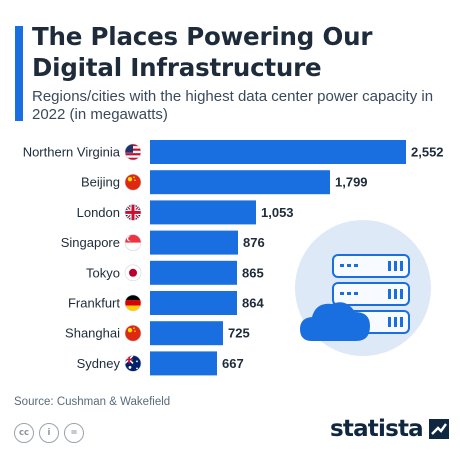  What do you see at coordinates (254, 242) in the screenshot?
I see `value-label: 876` at bounding box center [254, 242].